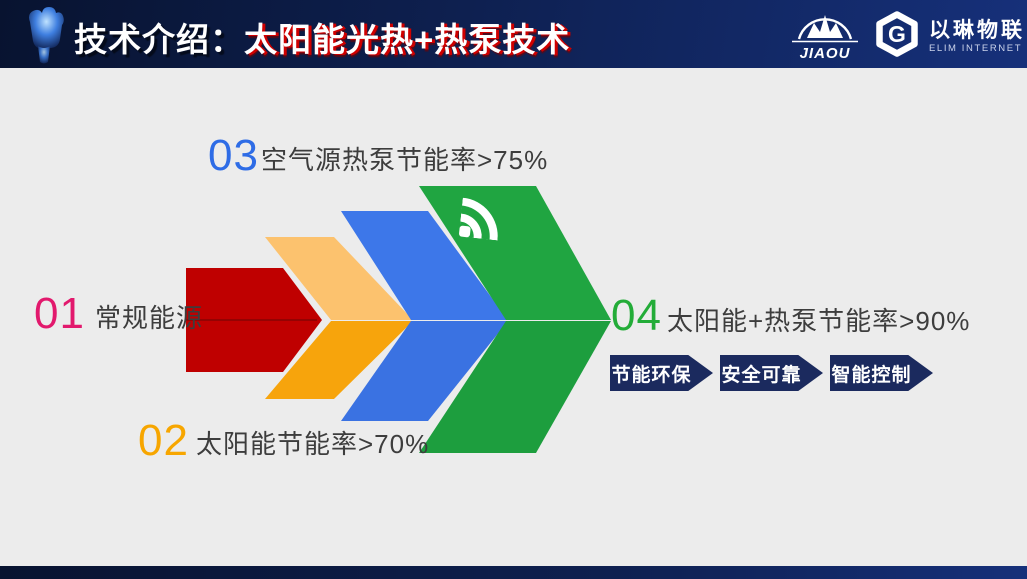 The image size is (1027, 579). Describe the element at coordinates (251, 320) in the screenshot. I see `arrow-step-1-centerline` at that location.